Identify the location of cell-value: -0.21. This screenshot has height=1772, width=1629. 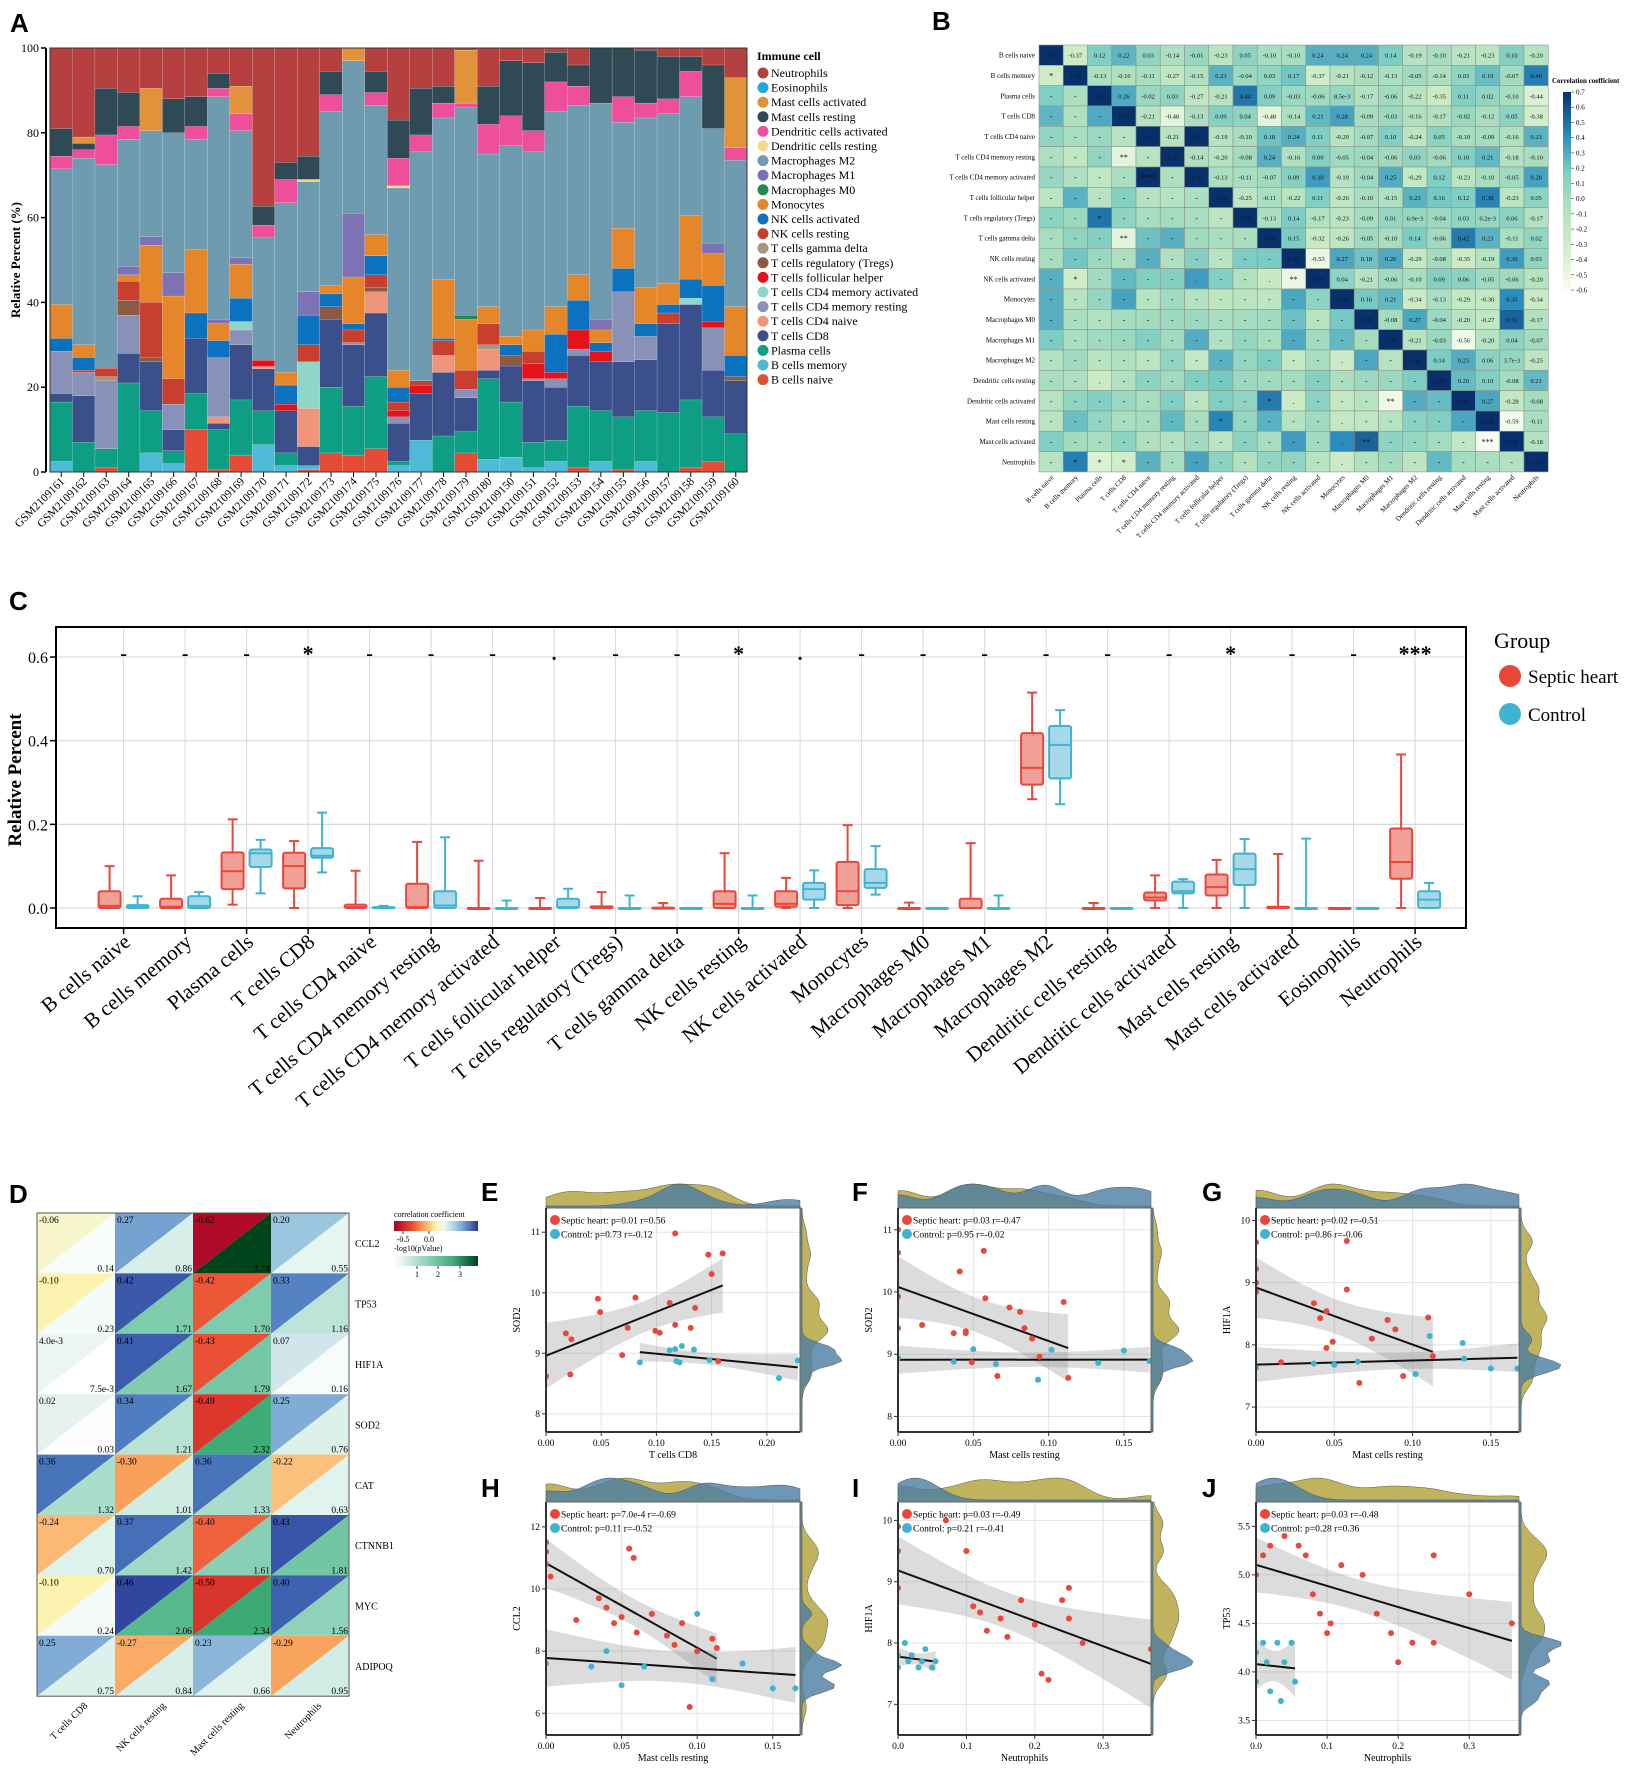
(1342, 76).